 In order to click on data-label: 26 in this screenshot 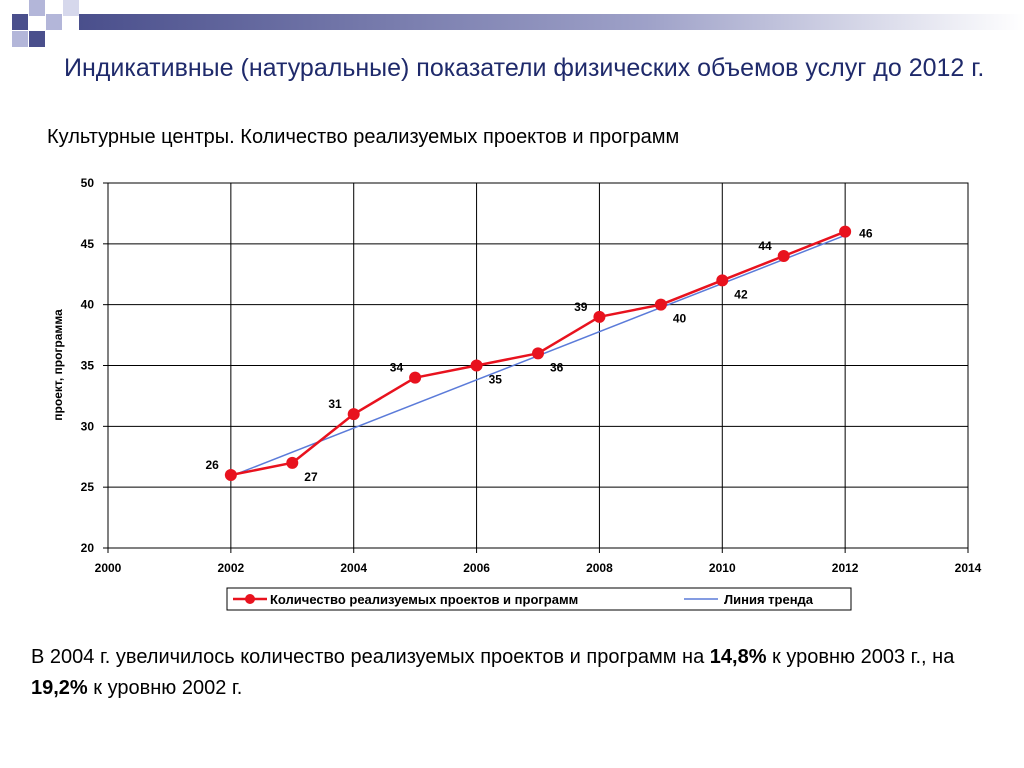, I will do `click(212, 465)`.